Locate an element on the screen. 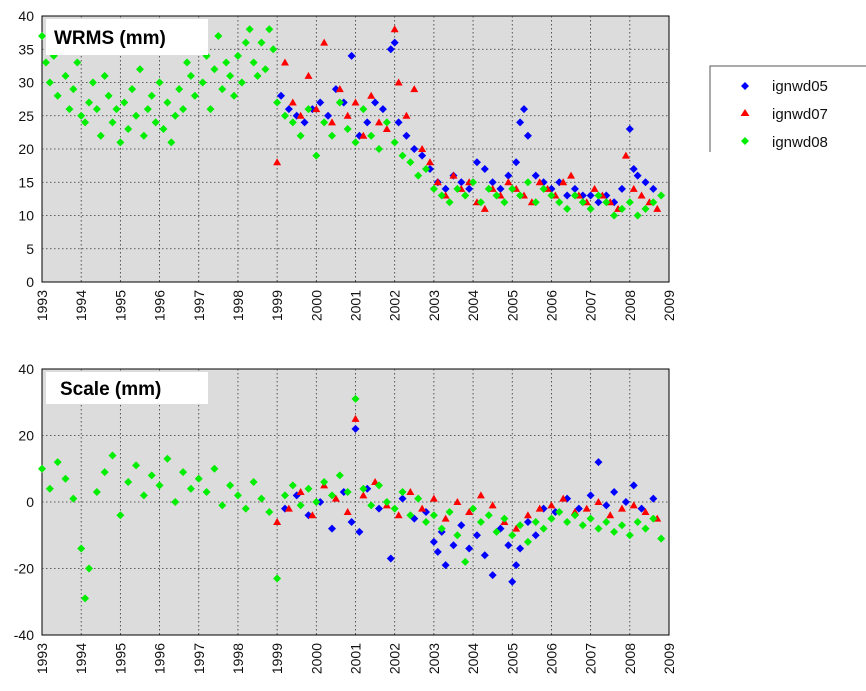 This screenshot has width=866, height=691. x-tick-label: 2005 is located at coordinates (512, 305).